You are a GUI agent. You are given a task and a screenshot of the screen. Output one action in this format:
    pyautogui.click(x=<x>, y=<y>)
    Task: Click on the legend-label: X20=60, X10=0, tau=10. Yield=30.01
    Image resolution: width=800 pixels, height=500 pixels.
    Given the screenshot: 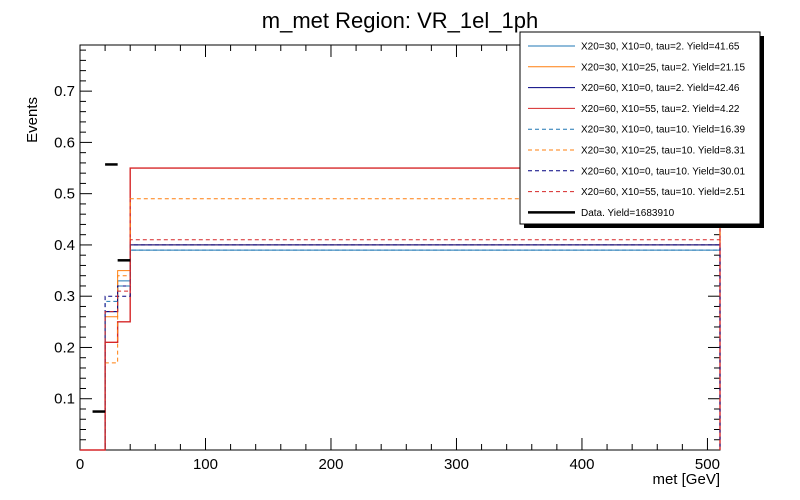 What is the action you would take?
    pyautogui.click(x=663, y=171)
    